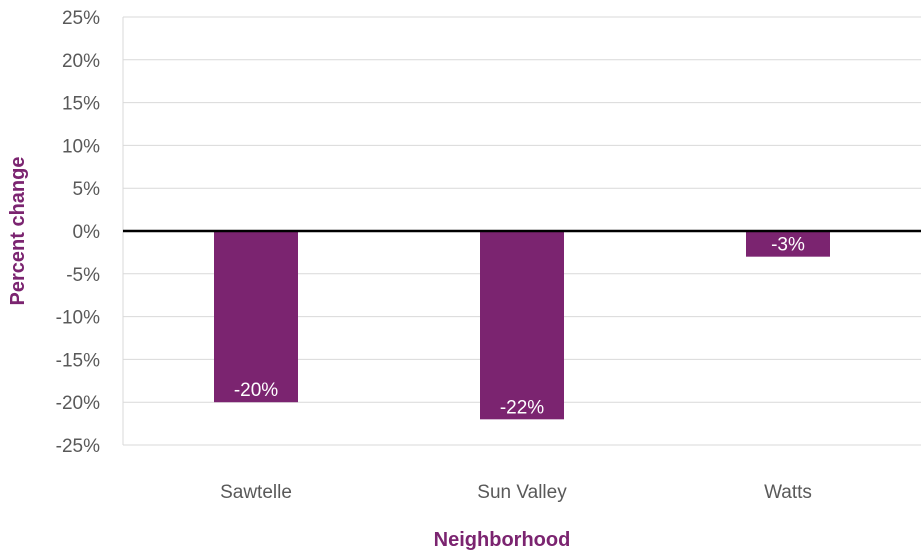 This screenshot has height=552, width=921. Describe the element at coordinates (83, 275) in the screenshot. I see `y-tick-label: -5%` at that location.